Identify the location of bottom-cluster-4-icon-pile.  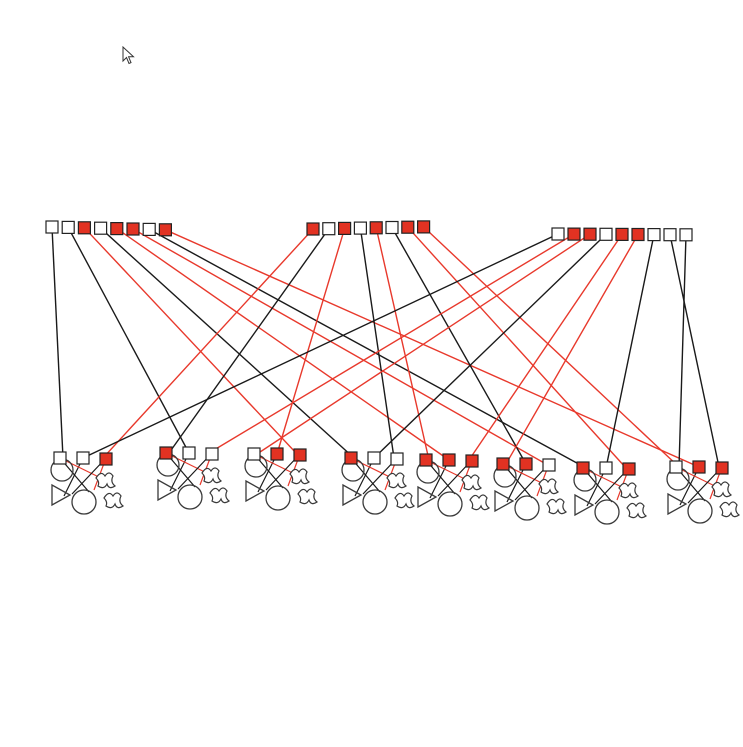
(378, 486).